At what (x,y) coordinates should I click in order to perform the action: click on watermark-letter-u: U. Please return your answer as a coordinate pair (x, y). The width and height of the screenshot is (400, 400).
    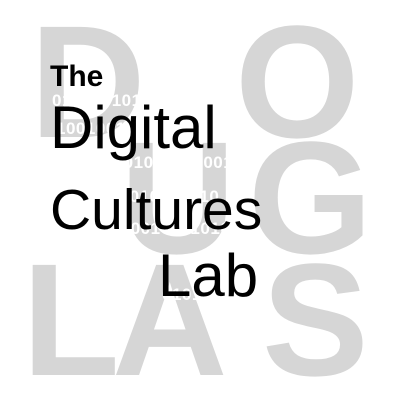
    Looking at the image, I should click on (178, 197).